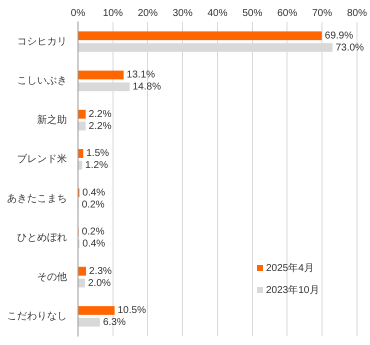  What do you see at coordinates (37, 198) in the screenshot?
I see `y-tick-label: あきたこまち` at bounding box center [37, 198].